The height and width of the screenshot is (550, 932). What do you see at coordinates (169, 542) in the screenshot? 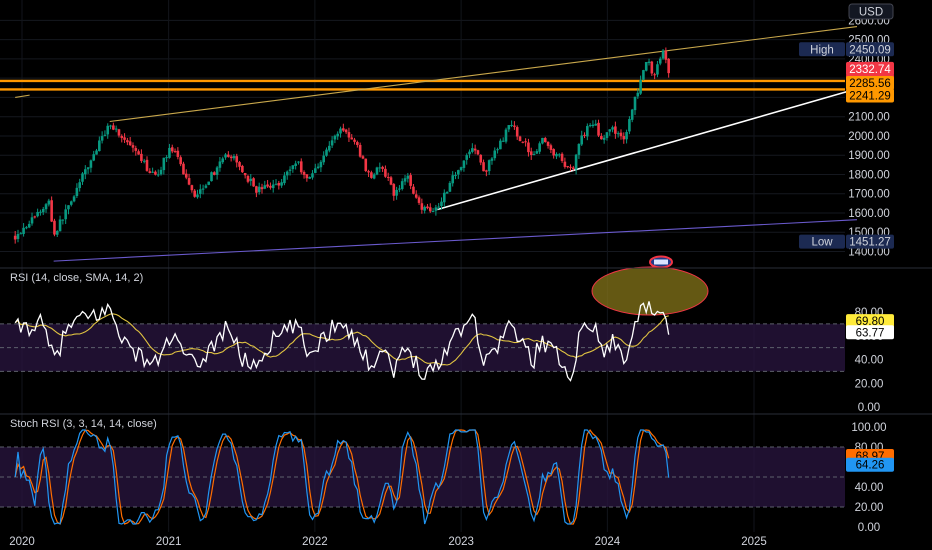
I see `time-tick-label: 2021` at bounding box center [169, 542].